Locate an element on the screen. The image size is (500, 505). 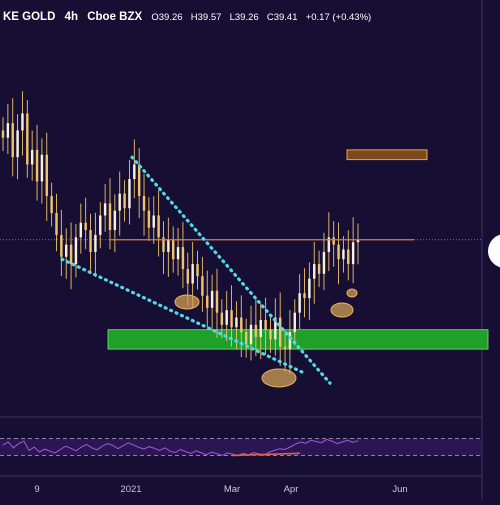
time-axis-label: Jun is located at coordinates (399, 489).